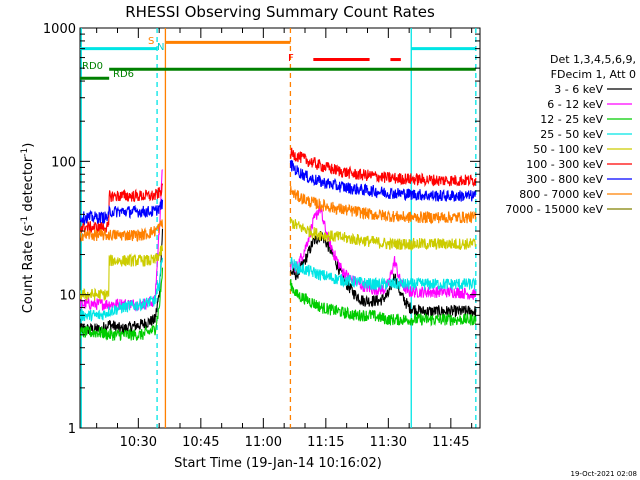 The height and width of the screenshot is (480, 640). Describe the element at coordinates (67, 296) in the screenshot. I see `y-tick-label: 10` at that location.